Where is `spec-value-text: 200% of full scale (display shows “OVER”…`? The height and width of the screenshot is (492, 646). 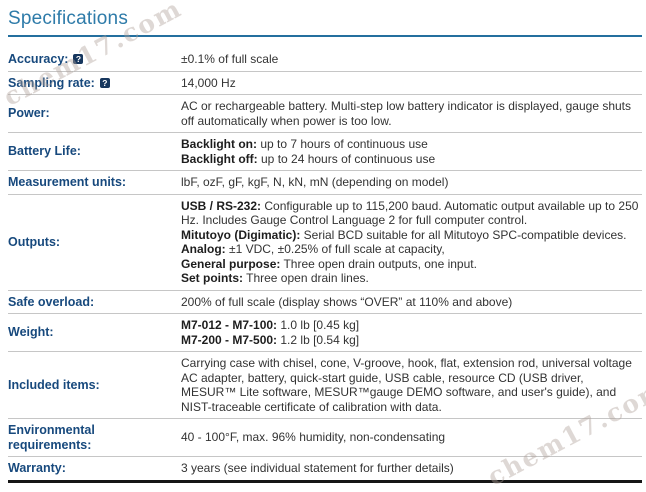 spec-value-text: 200% of full scale (display shows “OVER”… is located at coordinates (347, 301).